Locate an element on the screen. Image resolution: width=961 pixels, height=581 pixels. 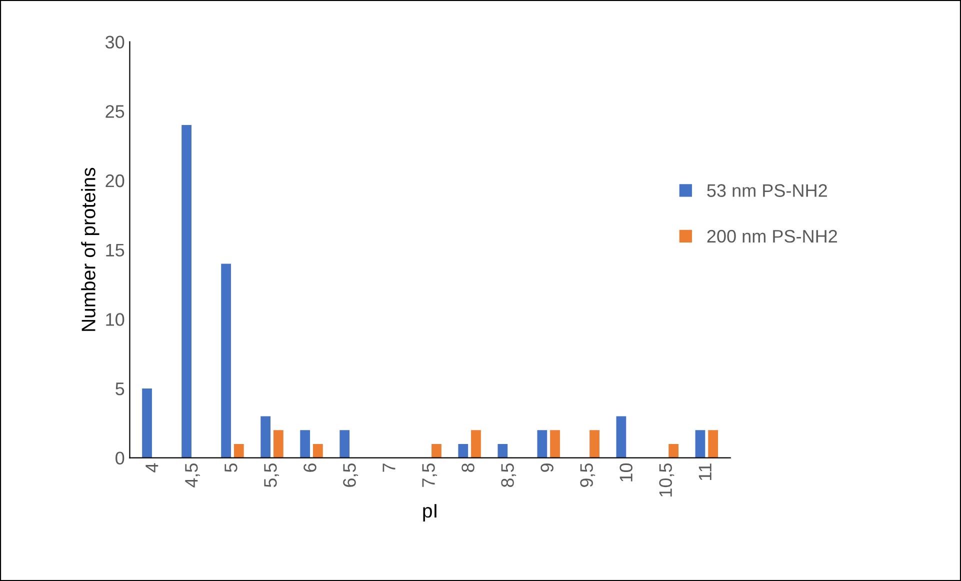
x-tick-label: 6 is located at coordinates (310, 467).